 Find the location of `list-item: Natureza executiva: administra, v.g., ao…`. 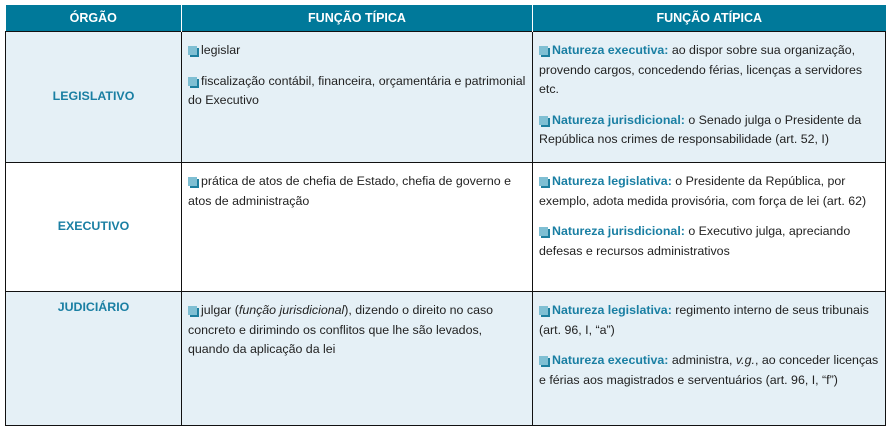

list-item: Natureza executiva: administra, v.g., ao… is located at coordinates (709, 370).